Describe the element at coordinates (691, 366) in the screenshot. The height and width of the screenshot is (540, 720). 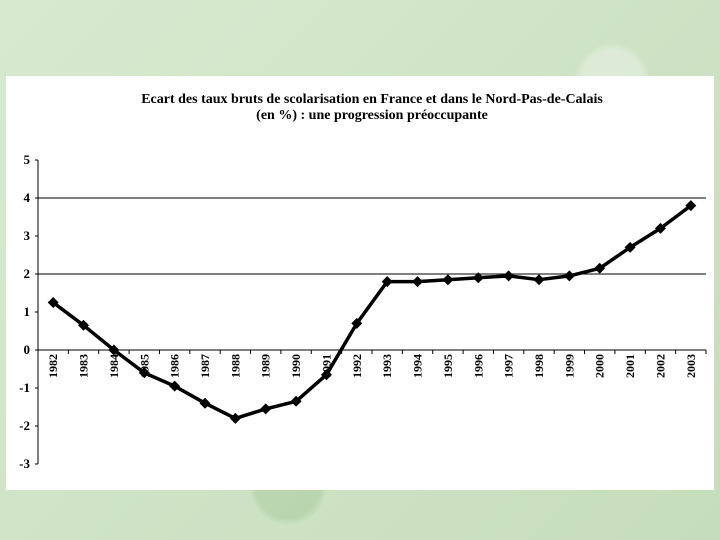
I see `x-tick-label: 2003` at that location.